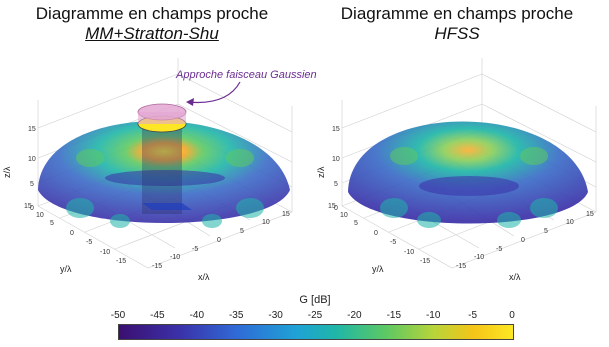 This screenshot has width=609, height=347. Describe the element at coordinates (473, 315) in the screenshot. I see `colorbar-tick: -5` at that location.